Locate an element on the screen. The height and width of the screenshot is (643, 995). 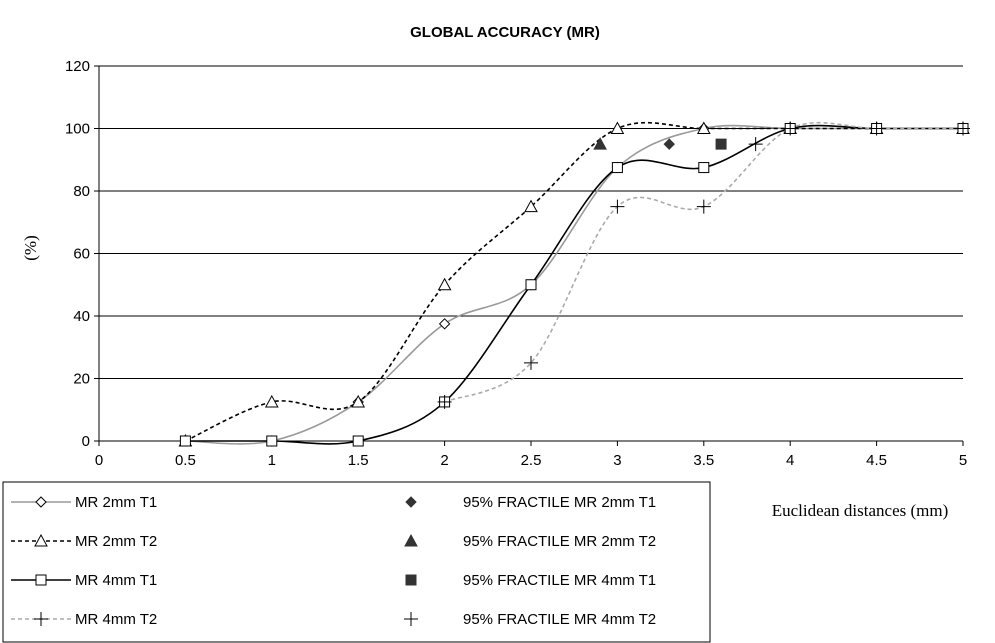
legend-label-2: MR 4mm T1 is located at coordinates (116, 580).